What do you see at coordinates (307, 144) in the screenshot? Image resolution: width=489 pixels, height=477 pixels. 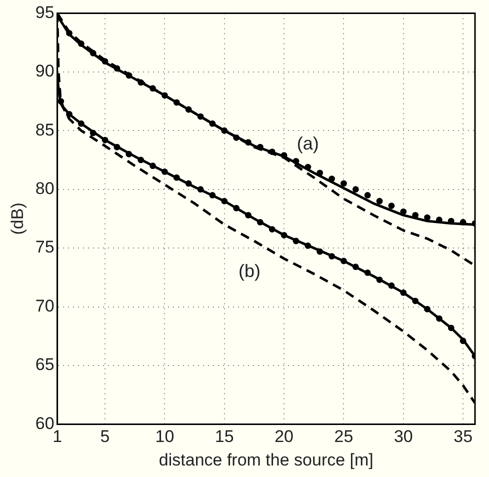 I see `annotation: (a)` at bounding box center [307, 144].